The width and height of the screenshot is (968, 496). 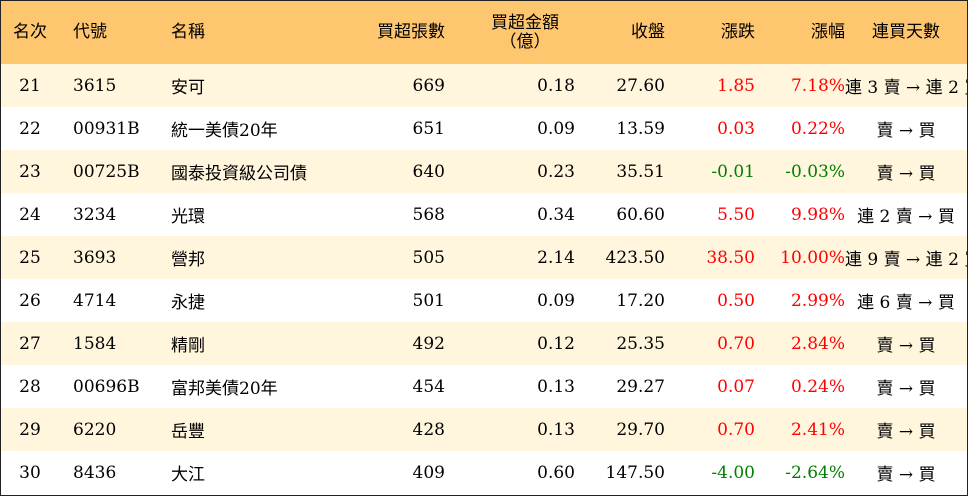 I want to click on close-cell: 29.27, so click(x=640, y=386).